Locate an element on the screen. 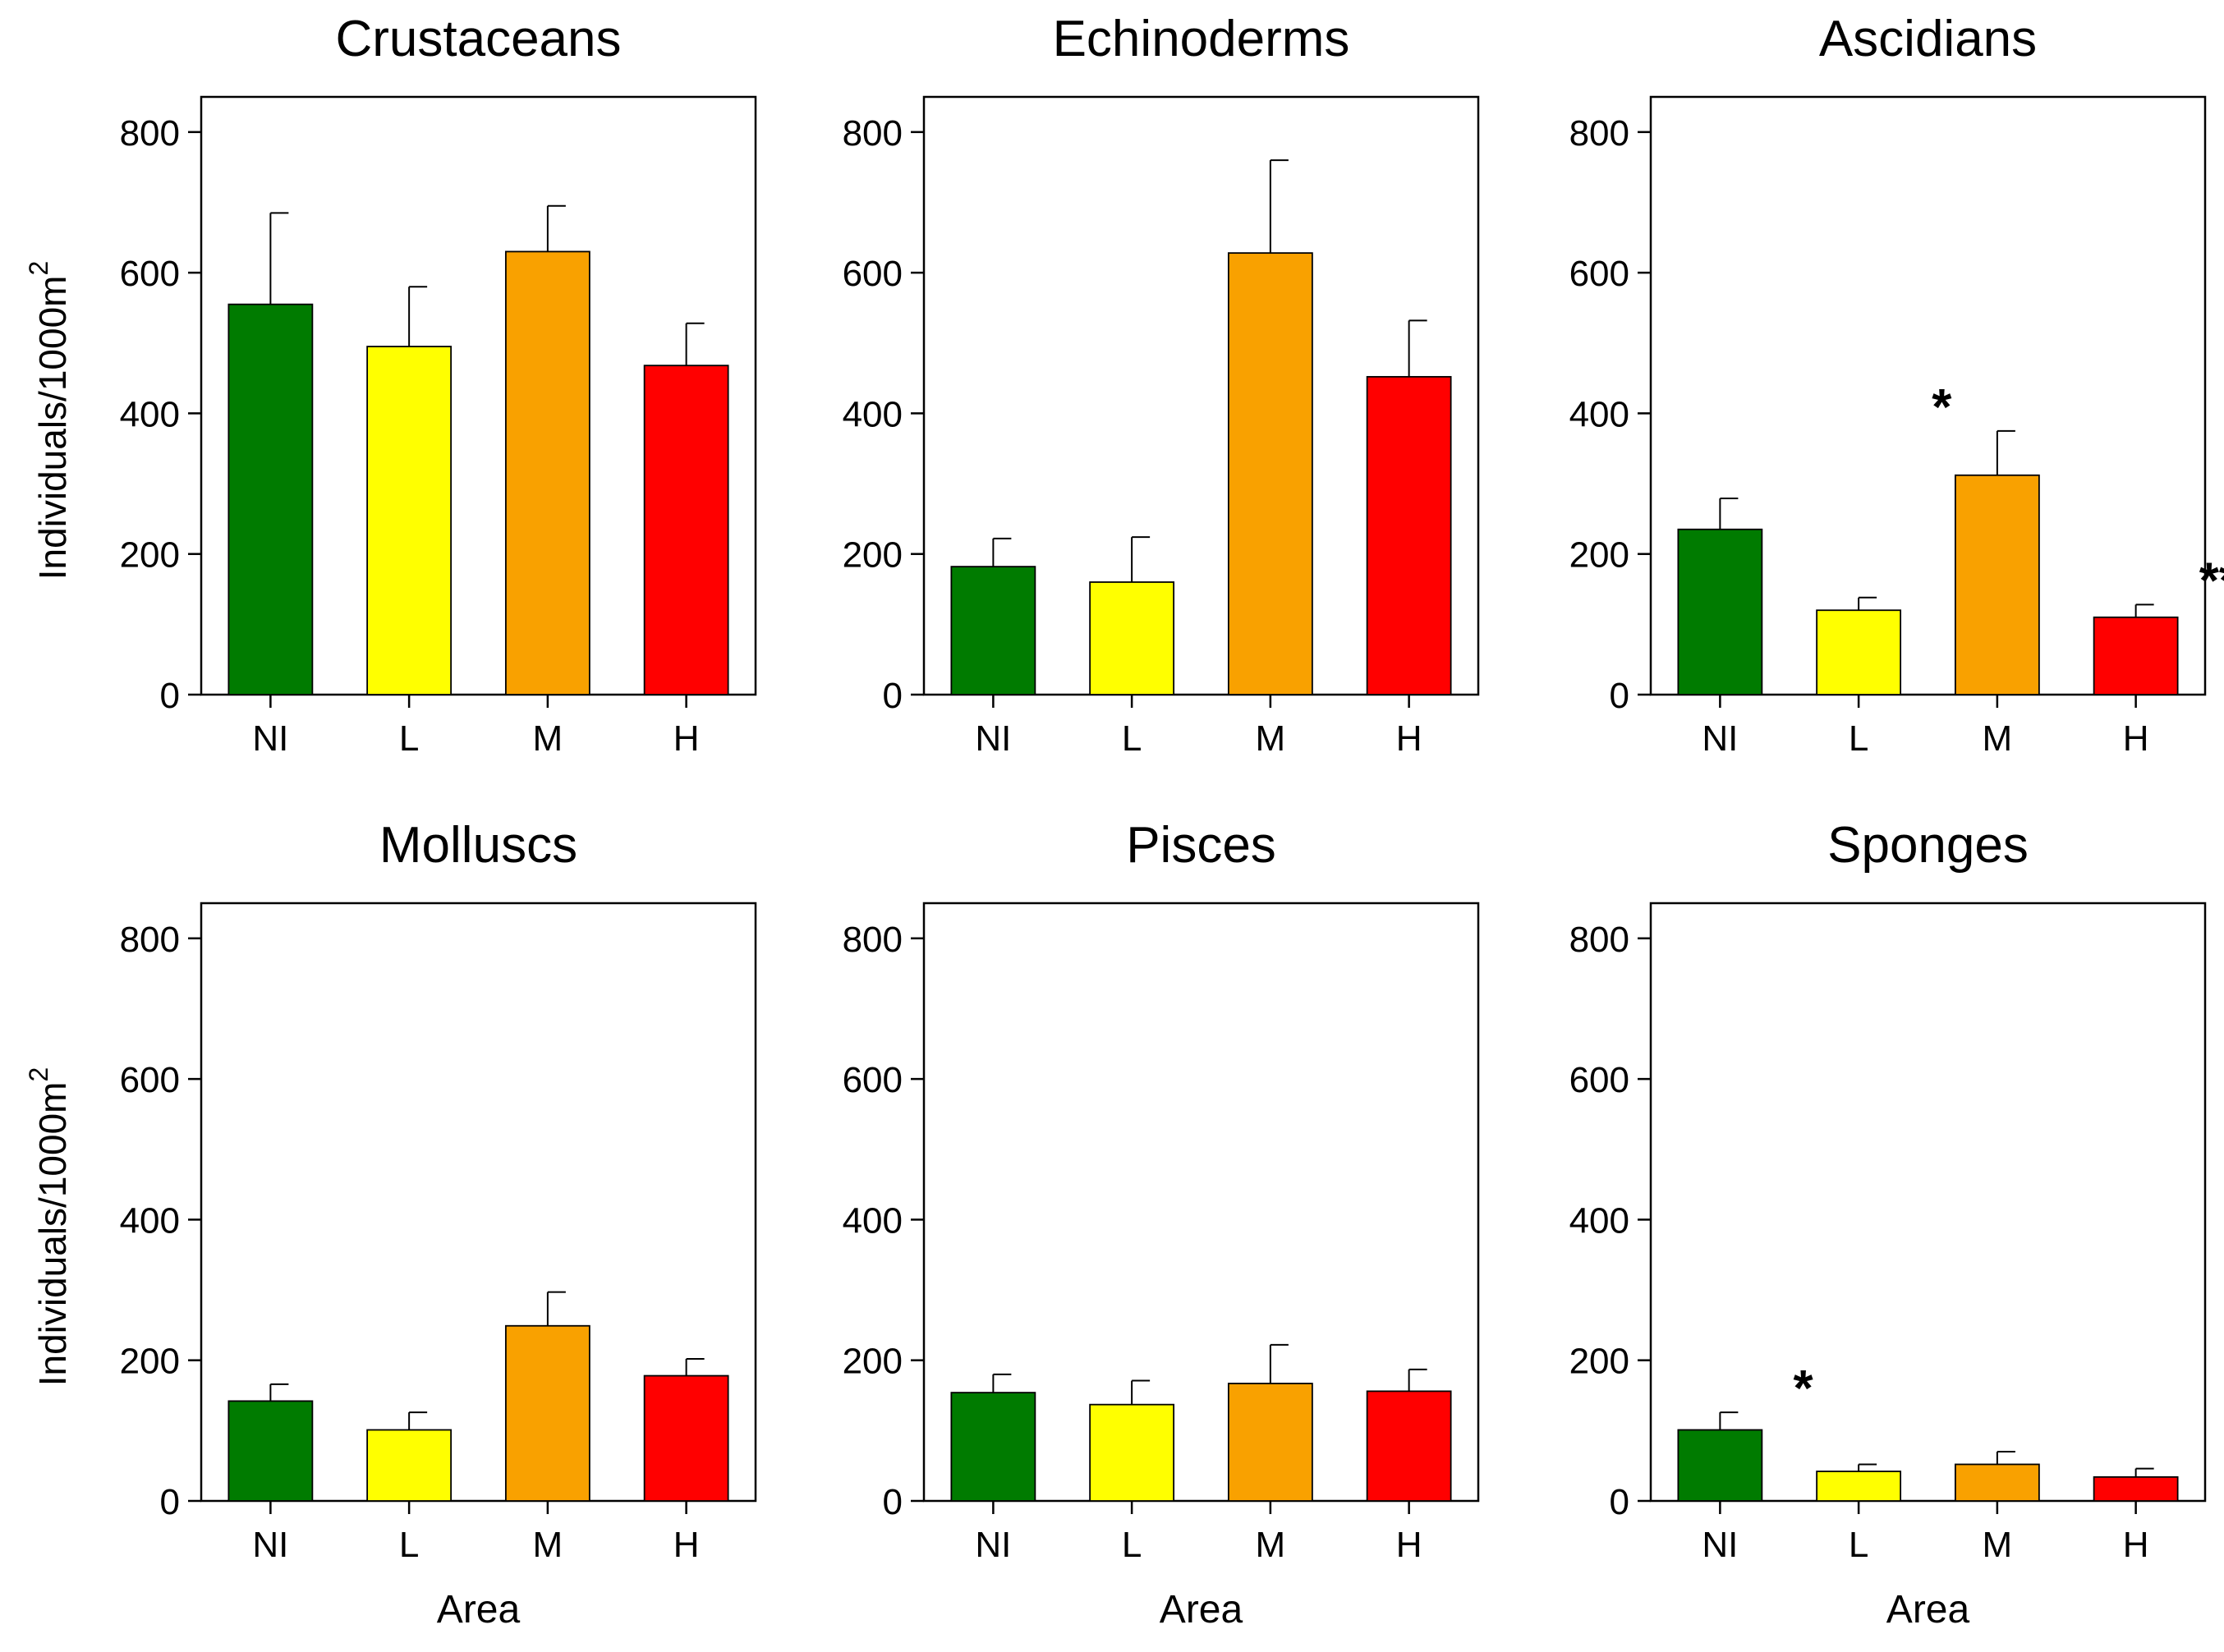 This screenshot has height=1652, width=2224. panel-title: Pisces is located at coordinates (1201, 846).